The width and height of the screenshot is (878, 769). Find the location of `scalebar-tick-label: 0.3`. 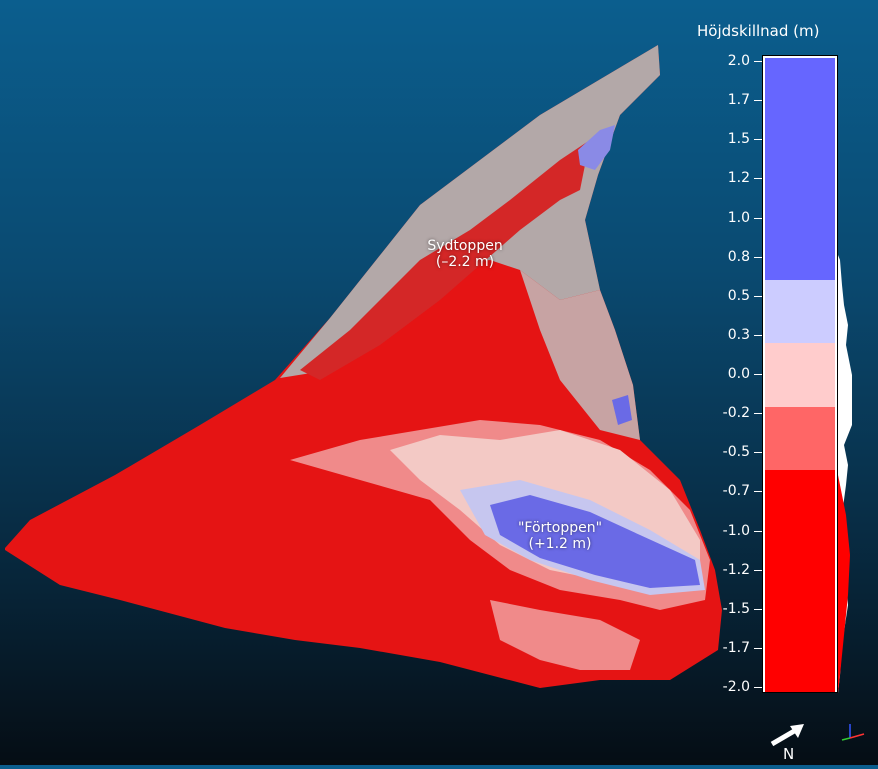

scalebar-tick-label: 0.3 is located at coordinates (738, 334).